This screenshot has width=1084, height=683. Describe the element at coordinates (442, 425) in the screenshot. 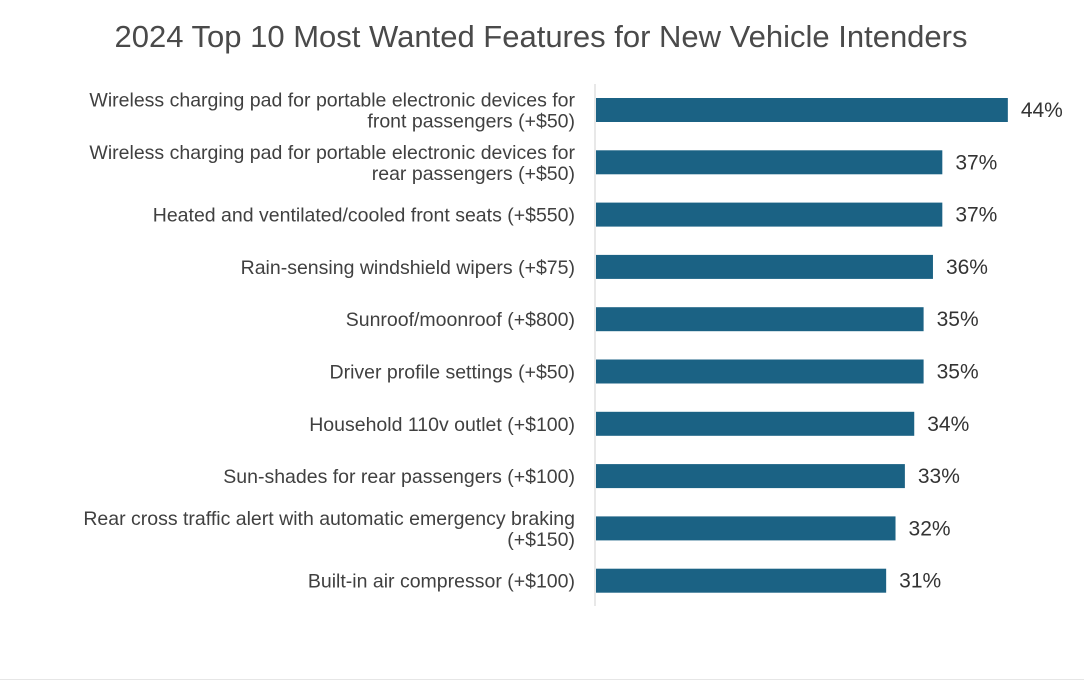

I see `category-label: Household 110v outlet (+$100)` at that location.